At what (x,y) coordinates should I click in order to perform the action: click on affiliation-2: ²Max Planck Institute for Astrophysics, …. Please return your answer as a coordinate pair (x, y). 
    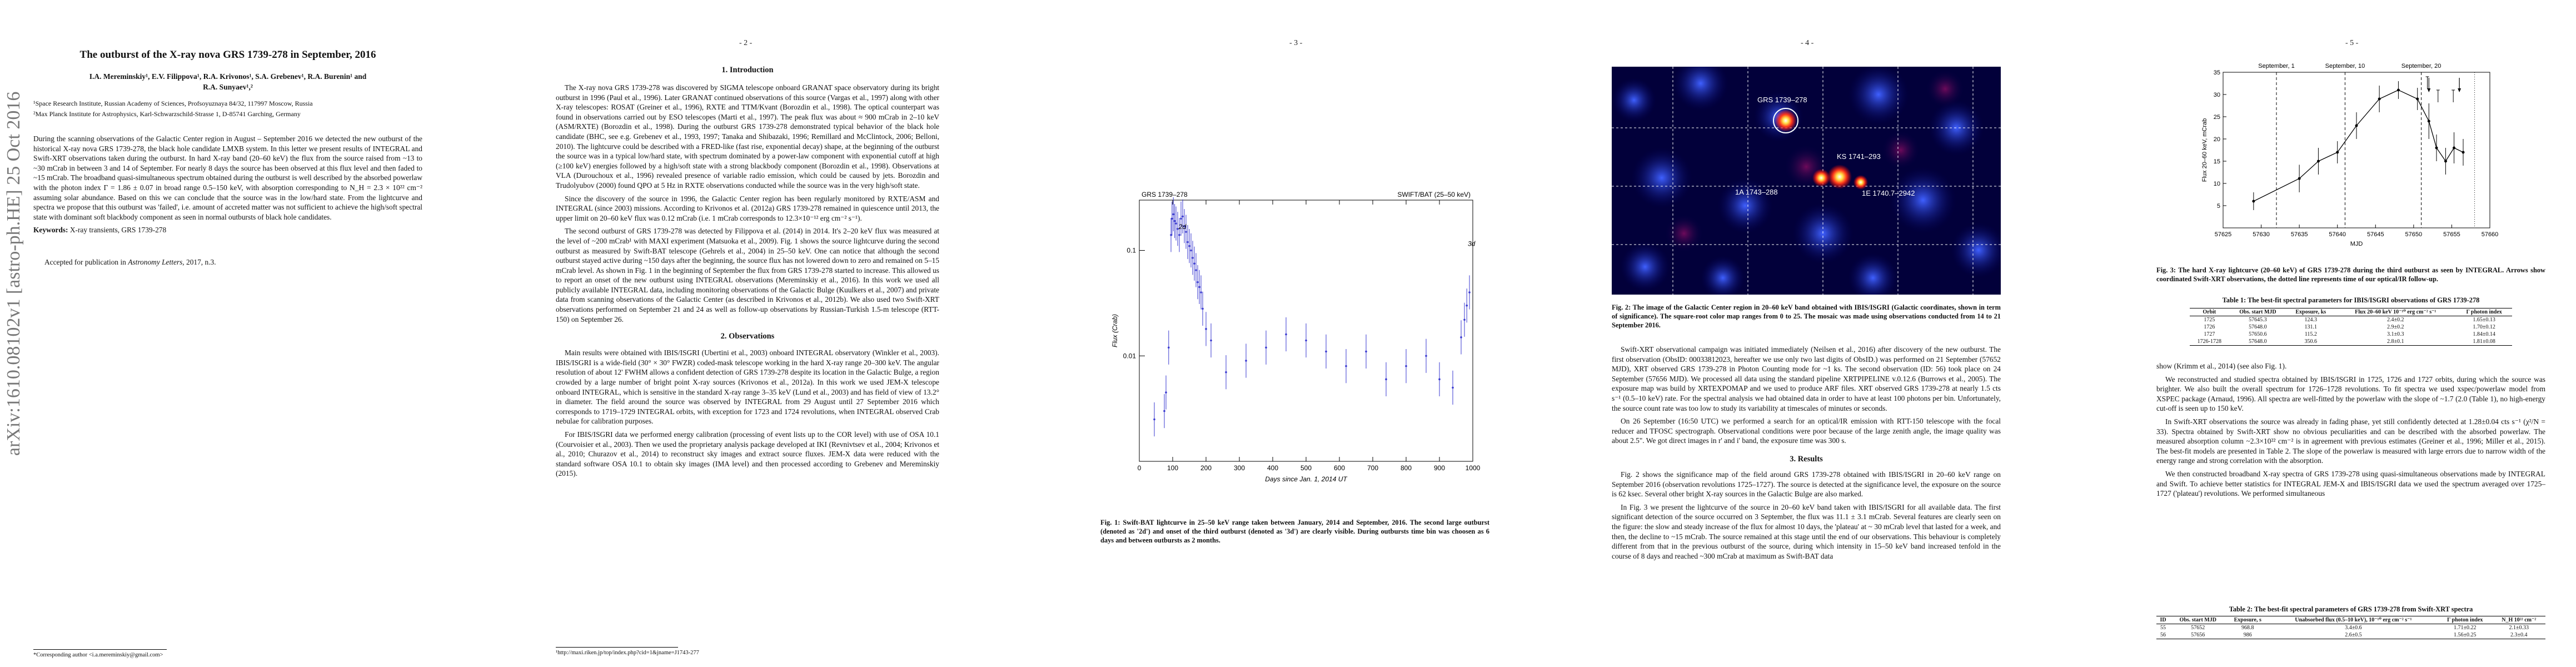
    Looking at the image, I should click on (167, 114).